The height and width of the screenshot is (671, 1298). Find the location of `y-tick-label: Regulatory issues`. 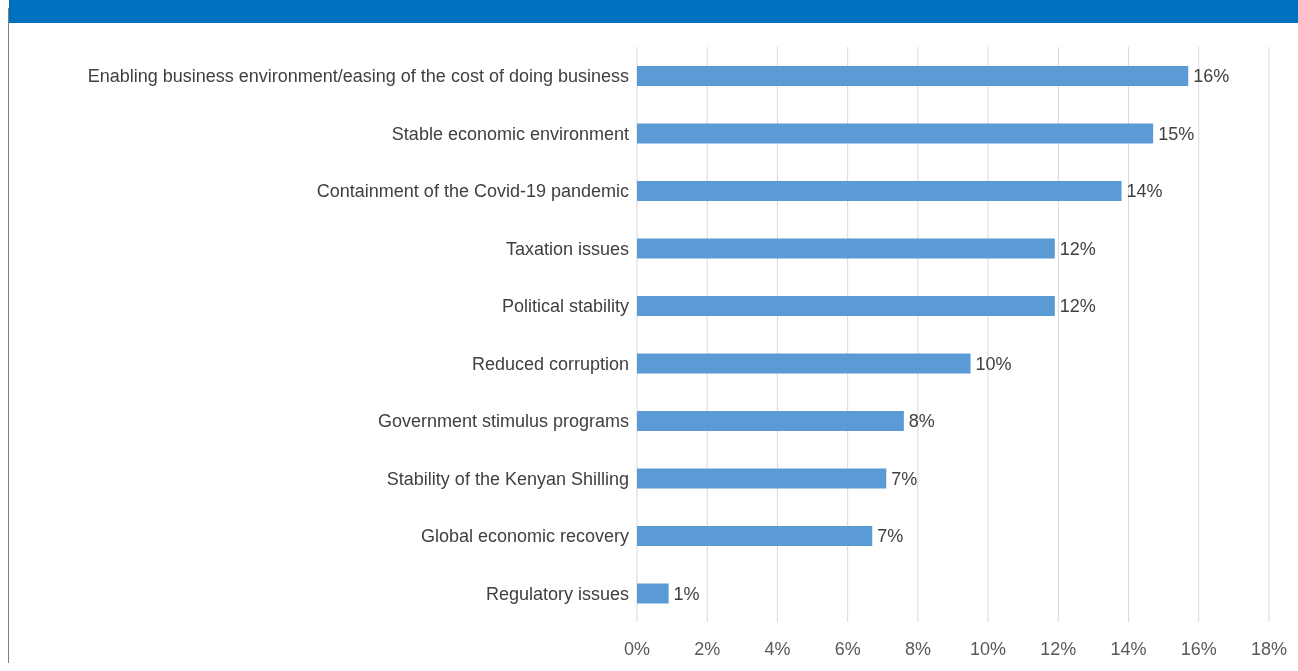

y-tick-label: Regulatory issues is located at coordinates (557, 593).